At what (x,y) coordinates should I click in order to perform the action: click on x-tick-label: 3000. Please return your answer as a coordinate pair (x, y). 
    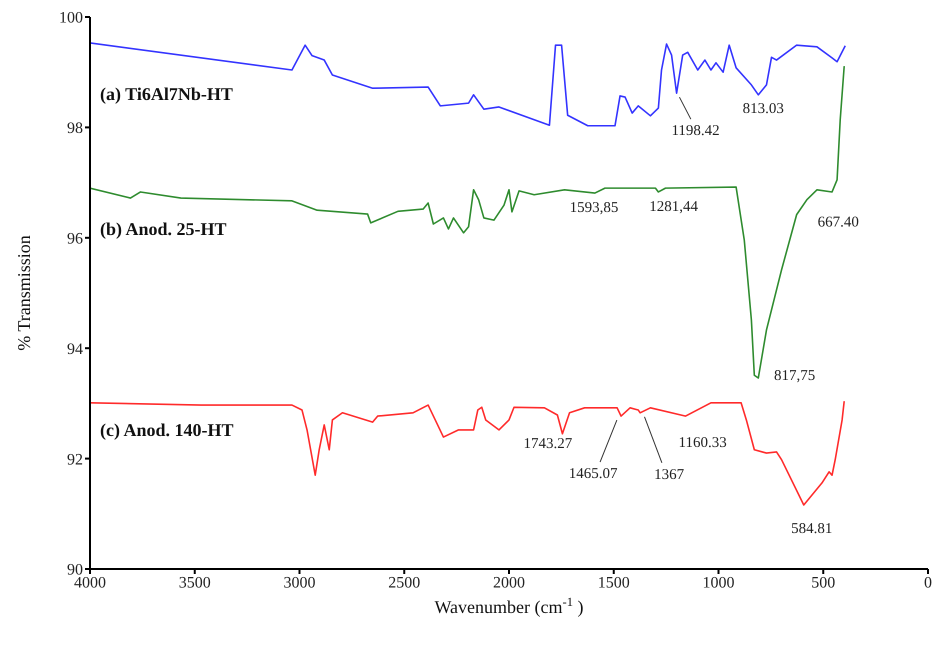
    Looking at the image, I should click on (300, 583).